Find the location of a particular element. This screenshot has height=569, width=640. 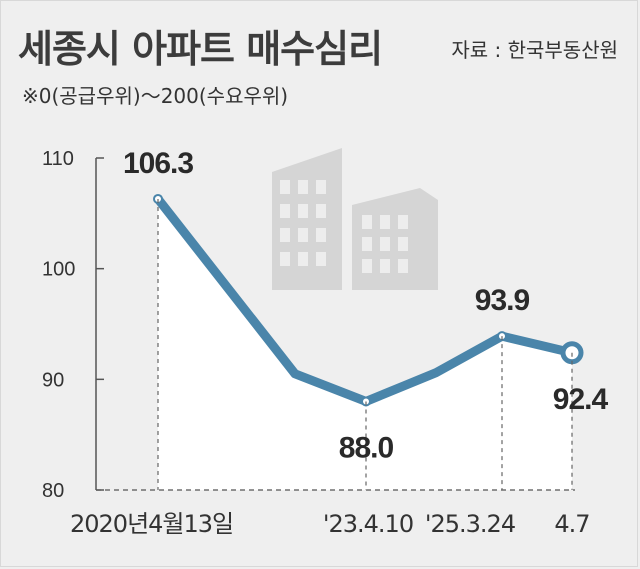

building-illustration-icon is located at coordinates (355, 219).